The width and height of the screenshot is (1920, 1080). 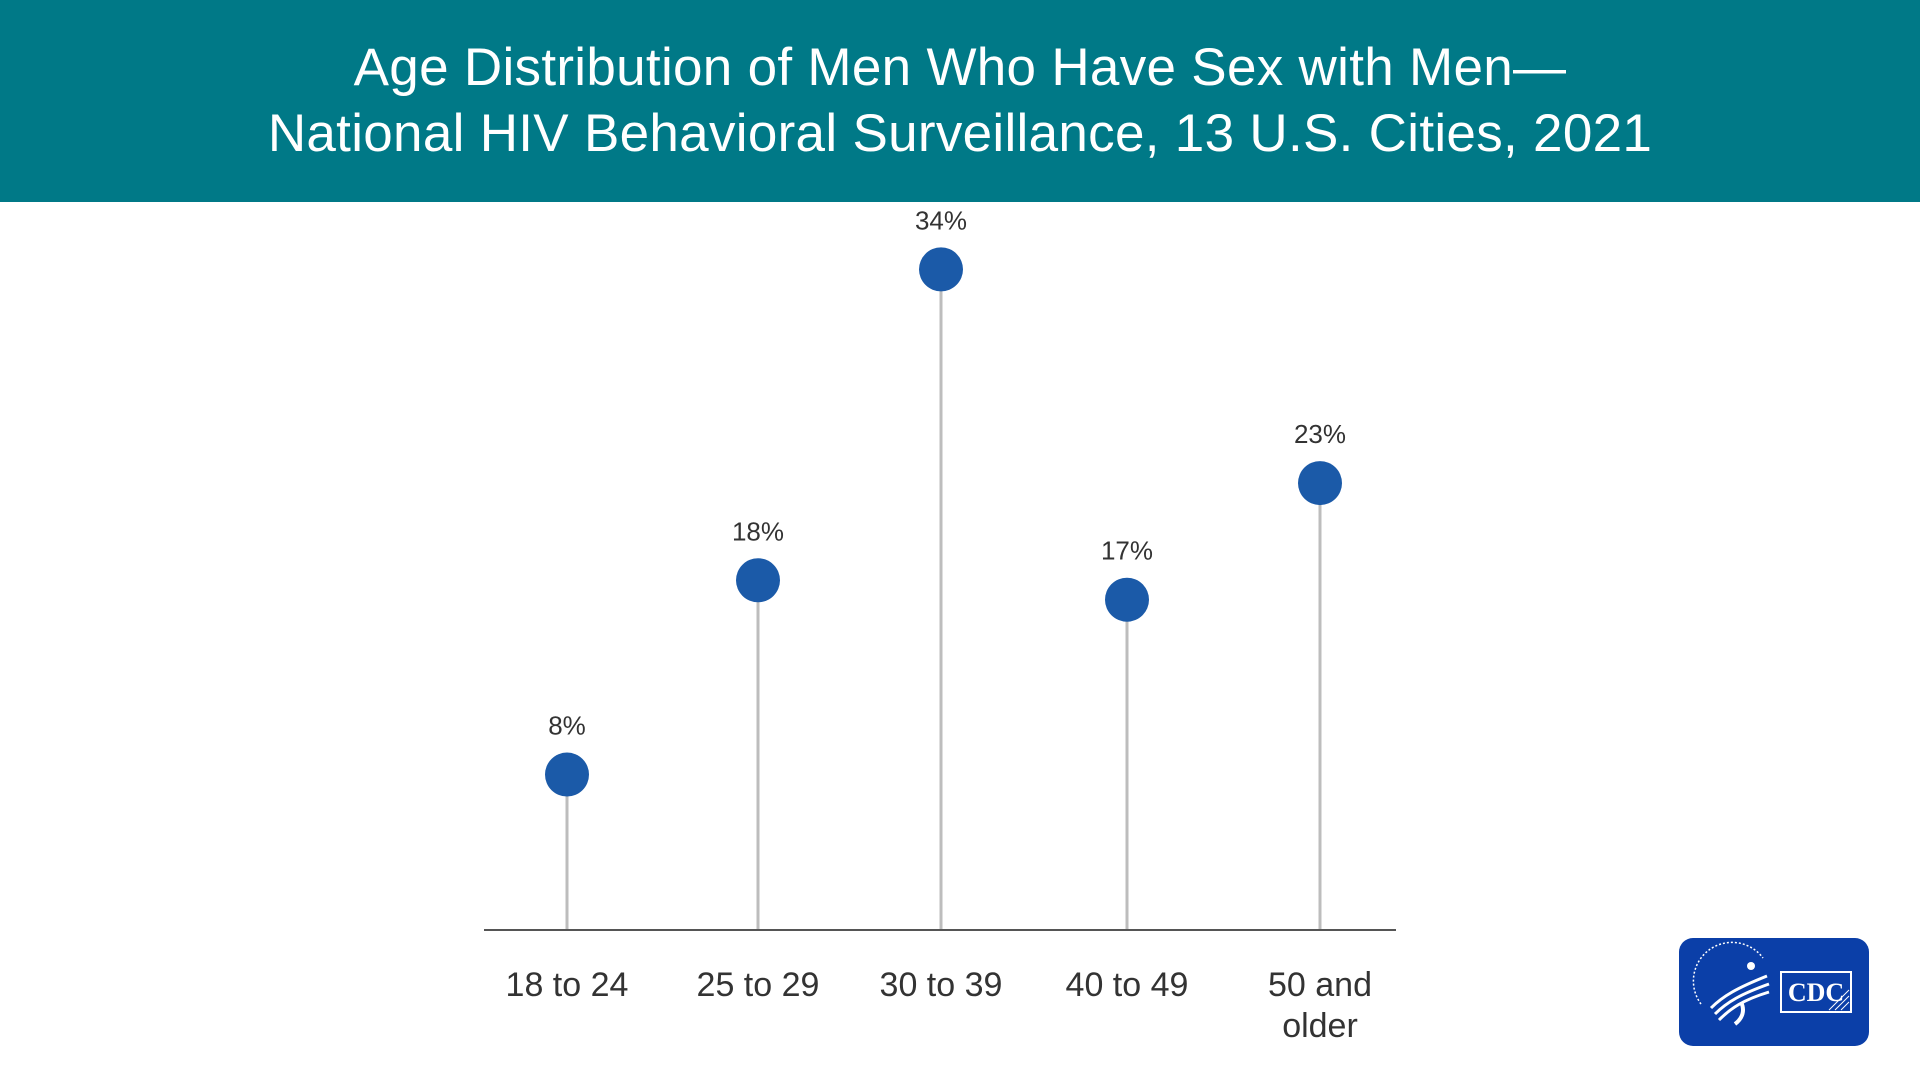 I want to click on cdc-logo: CDC, so click(x=1774, y=992).